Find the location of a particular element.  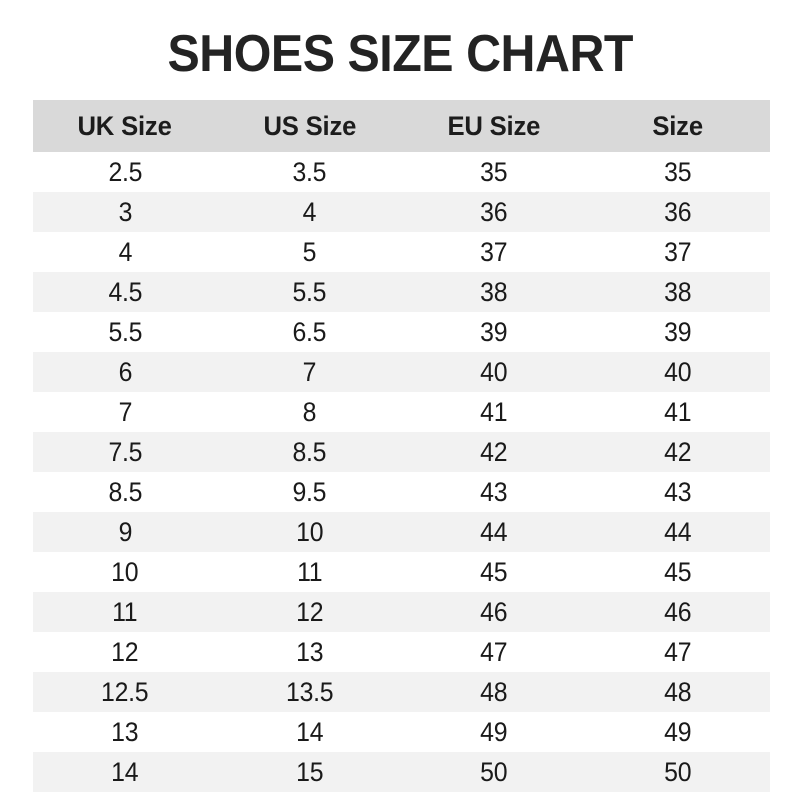

table-header: UK Size US Size EU Size Size is located at coordinates (401, 126).